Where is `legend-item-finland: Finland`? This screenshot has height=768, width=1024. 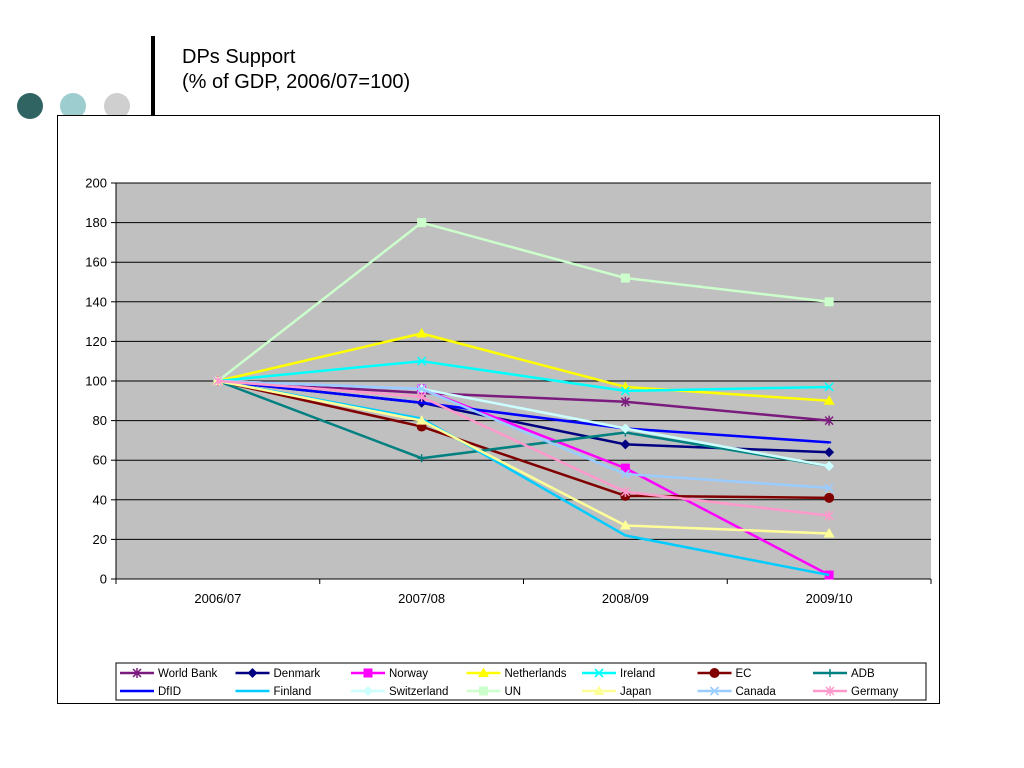 legend-item-finland: Finland is located at coordinates (273, 692).